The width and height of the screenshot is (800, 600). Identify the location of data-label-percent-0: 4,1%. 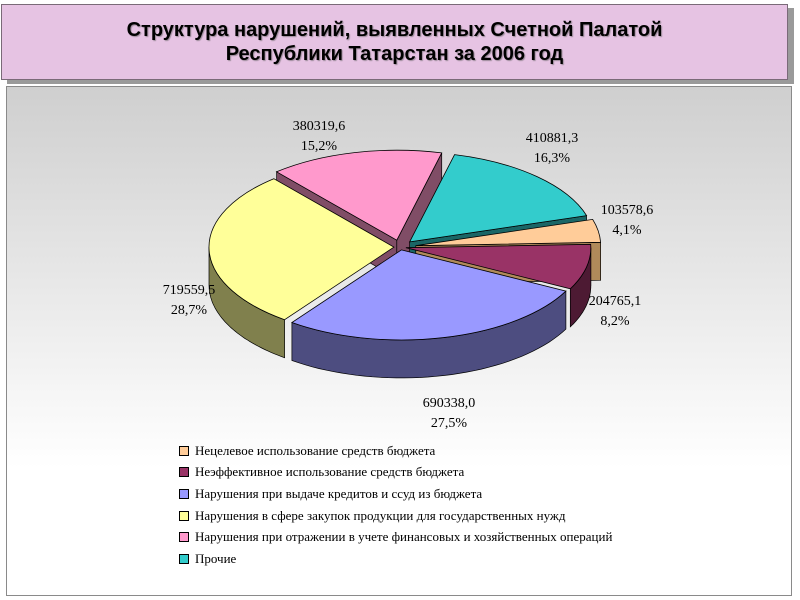
(627, 230).